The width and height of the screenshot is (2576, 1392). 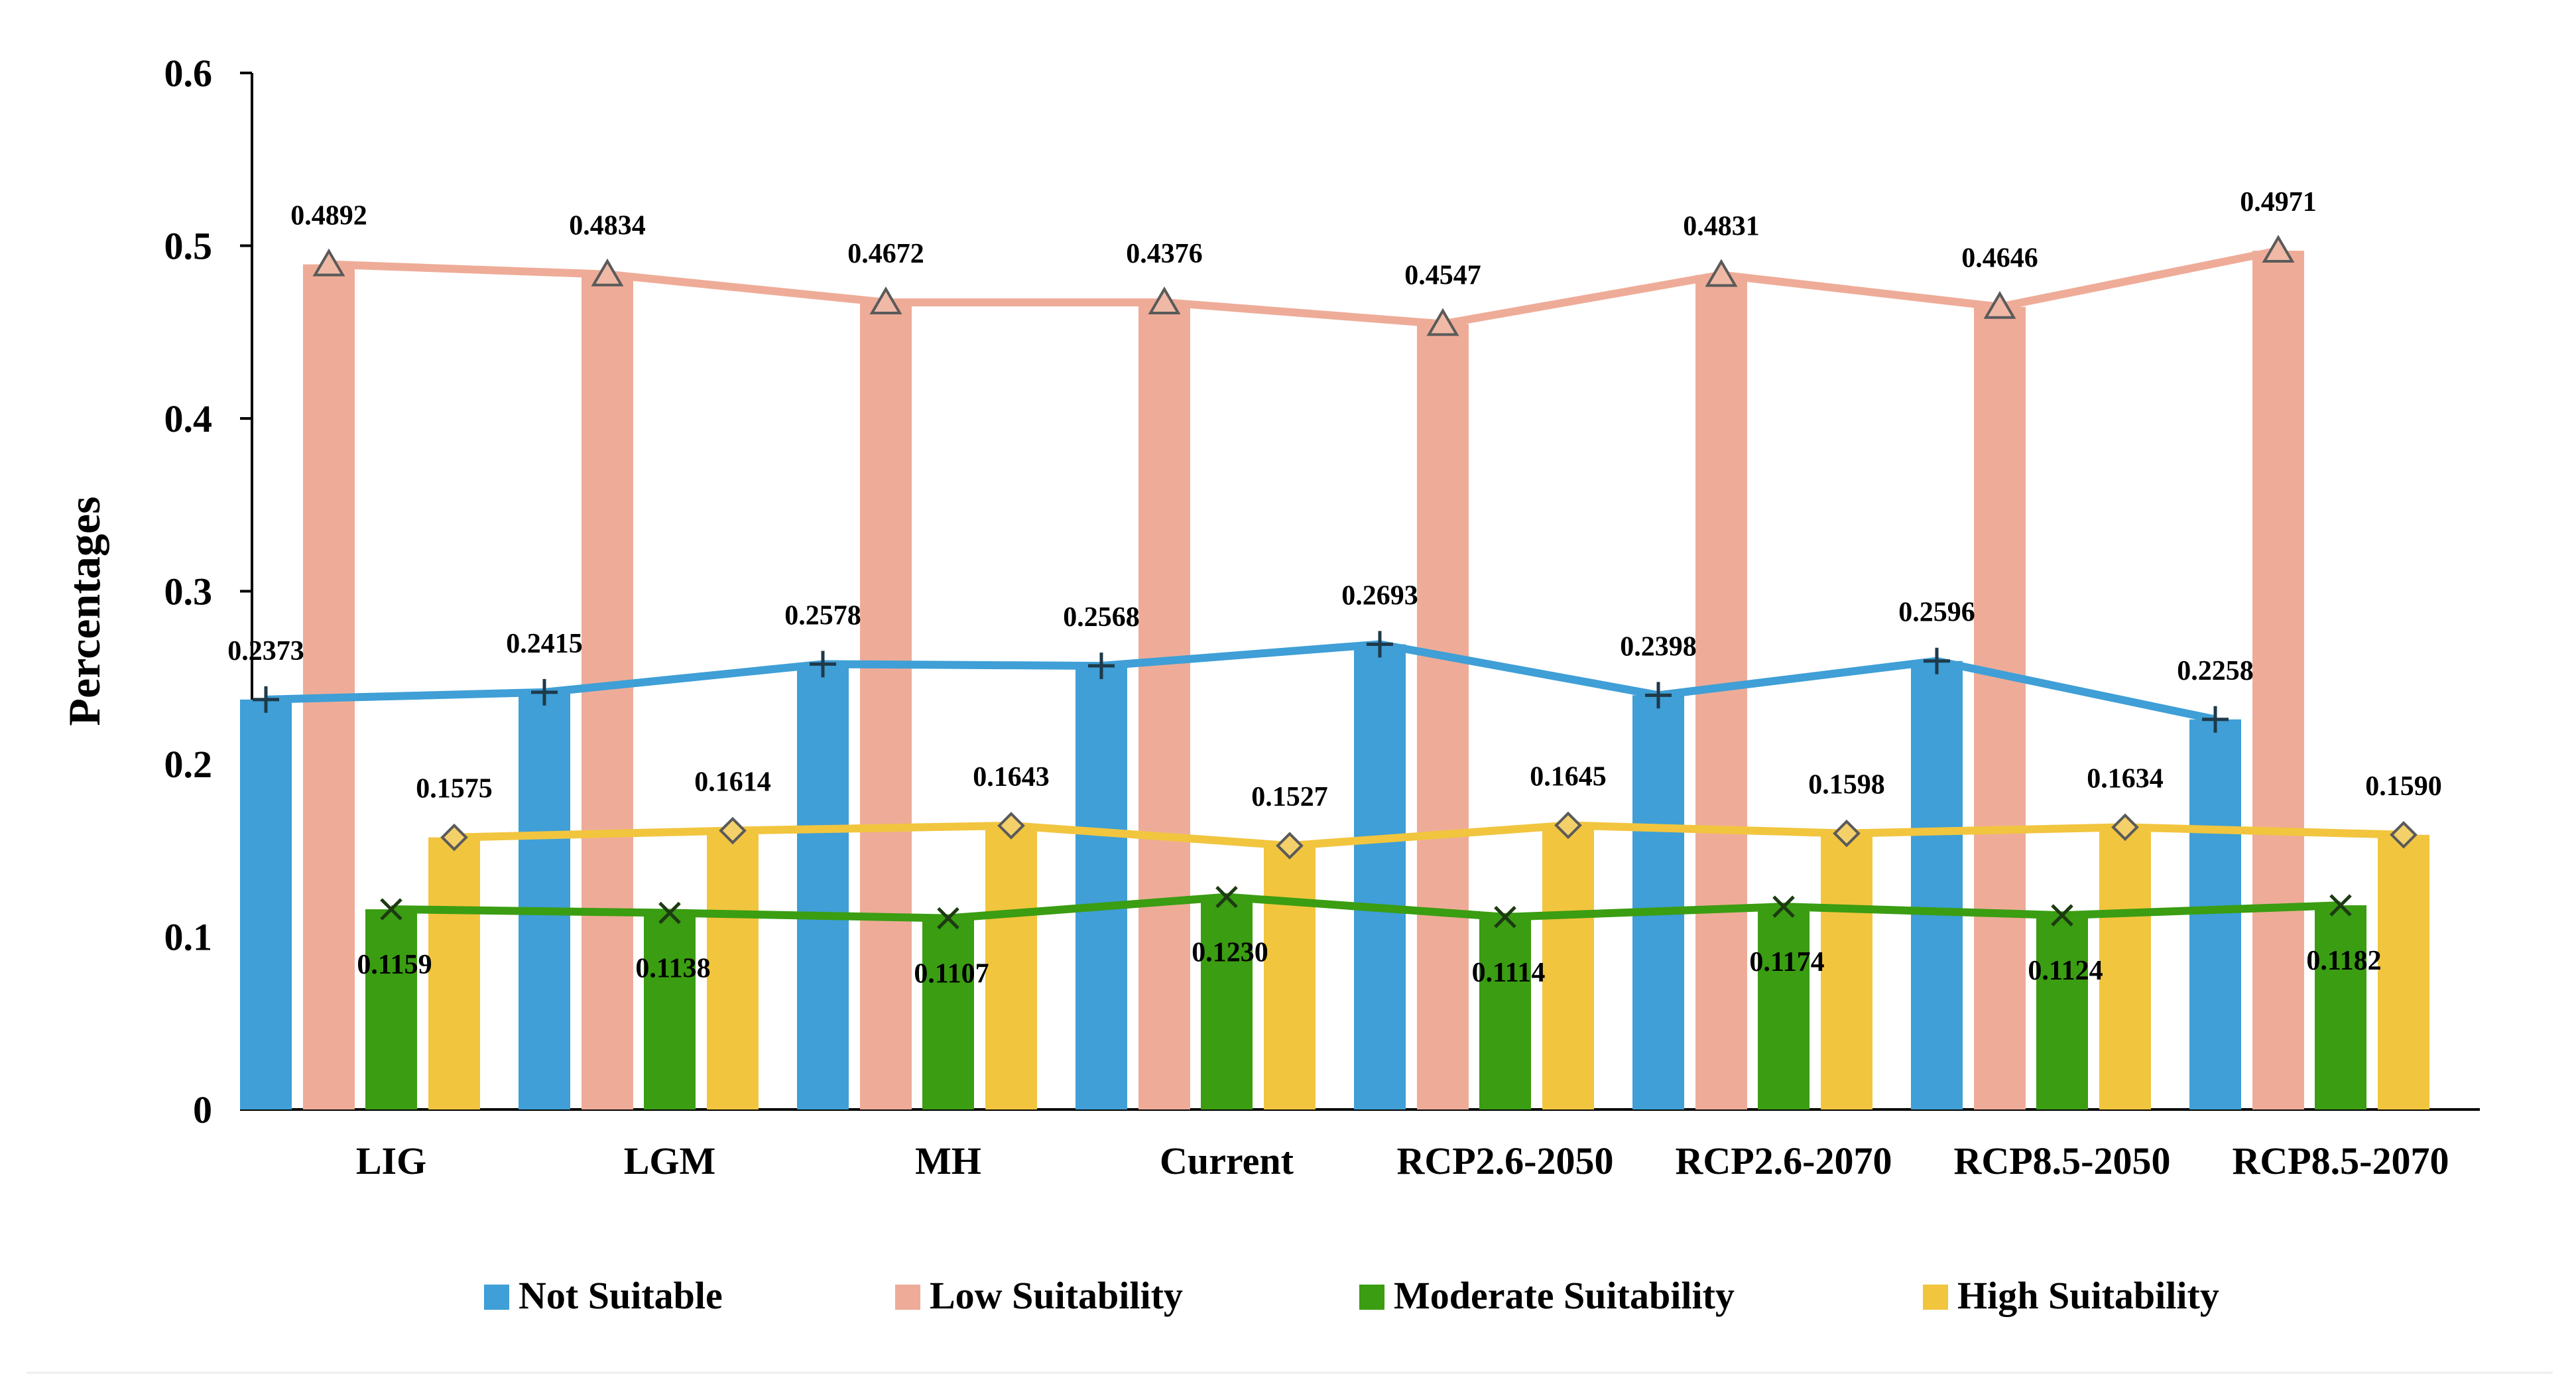 What do you see at coordinates (907, 1298) in the screenshot?
I see `legend-swatch-low-suitability` at bounding box center [907, 1298].